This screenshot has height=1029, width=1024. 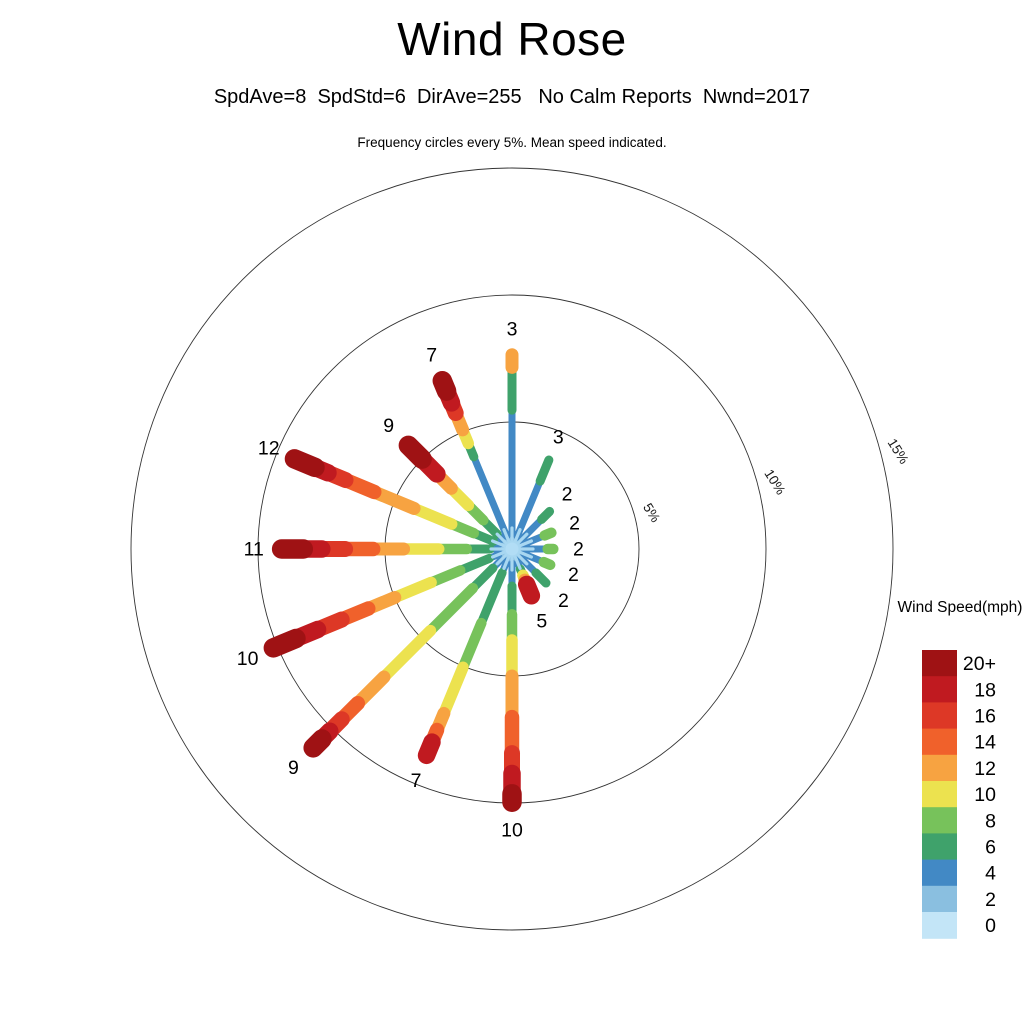 I want to click on mean-speed-label-WSW: 10, so click(x=248, y=659).